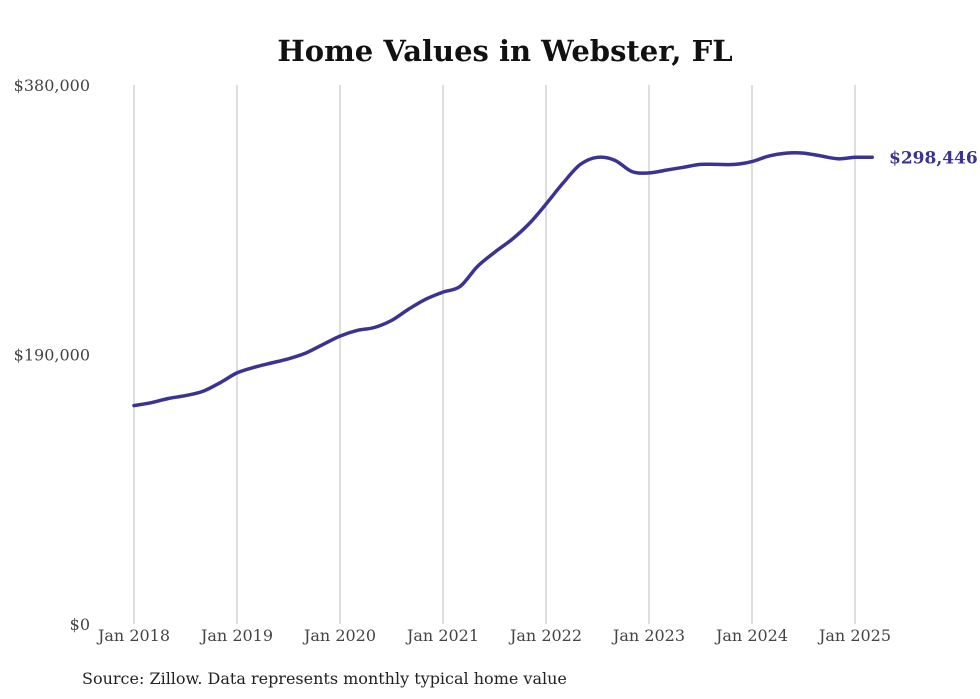 The width and height of the screenshot is (980, 699). What do you see at coordinates (442, 635) in the screenshot?
I see `x-tick-label: Jan 2021` at bounding box center [442, 635].